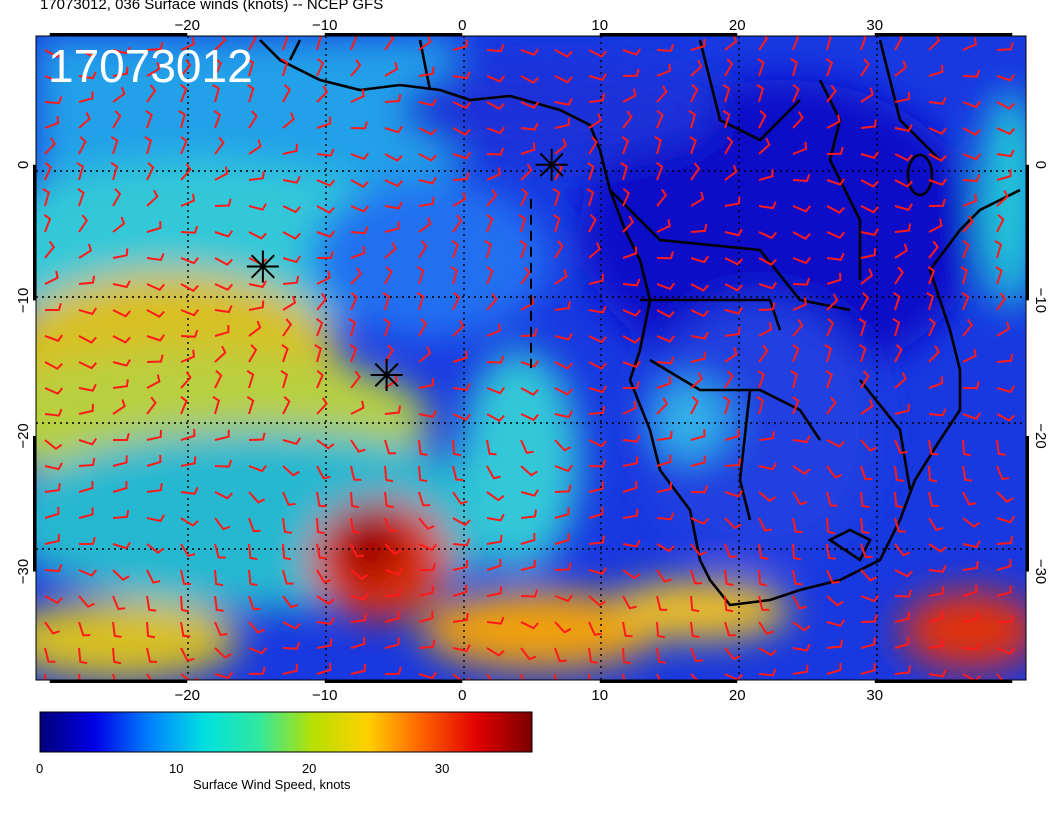 The width and height of the screenshot is (1056, 816). Describe the element at coordinates (1027, 503) in the screenshot. I see `frame-bar-right` at that location.